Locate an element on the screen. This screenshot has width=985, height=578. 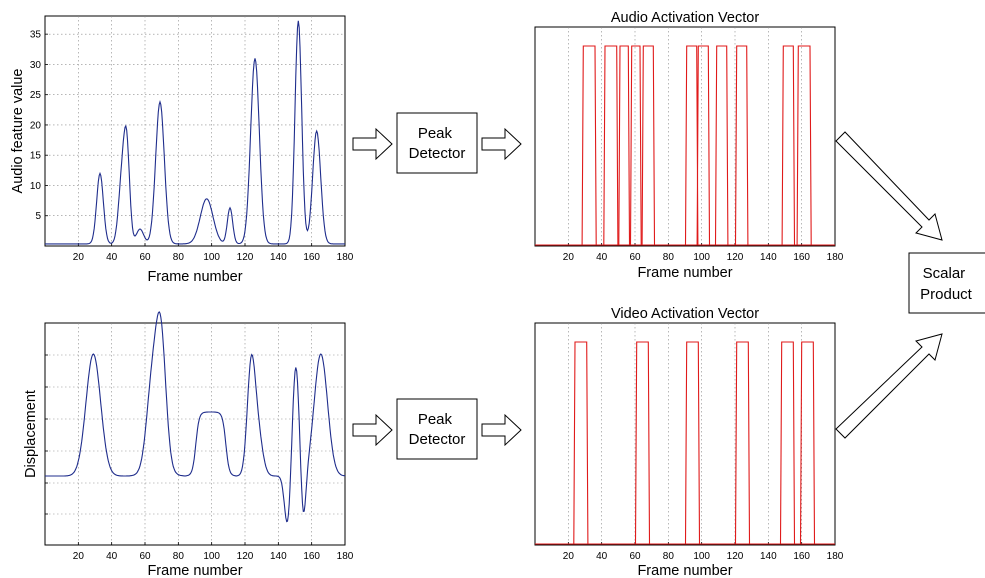
y-tick-label: 15 is located at coordinates (36, 156).